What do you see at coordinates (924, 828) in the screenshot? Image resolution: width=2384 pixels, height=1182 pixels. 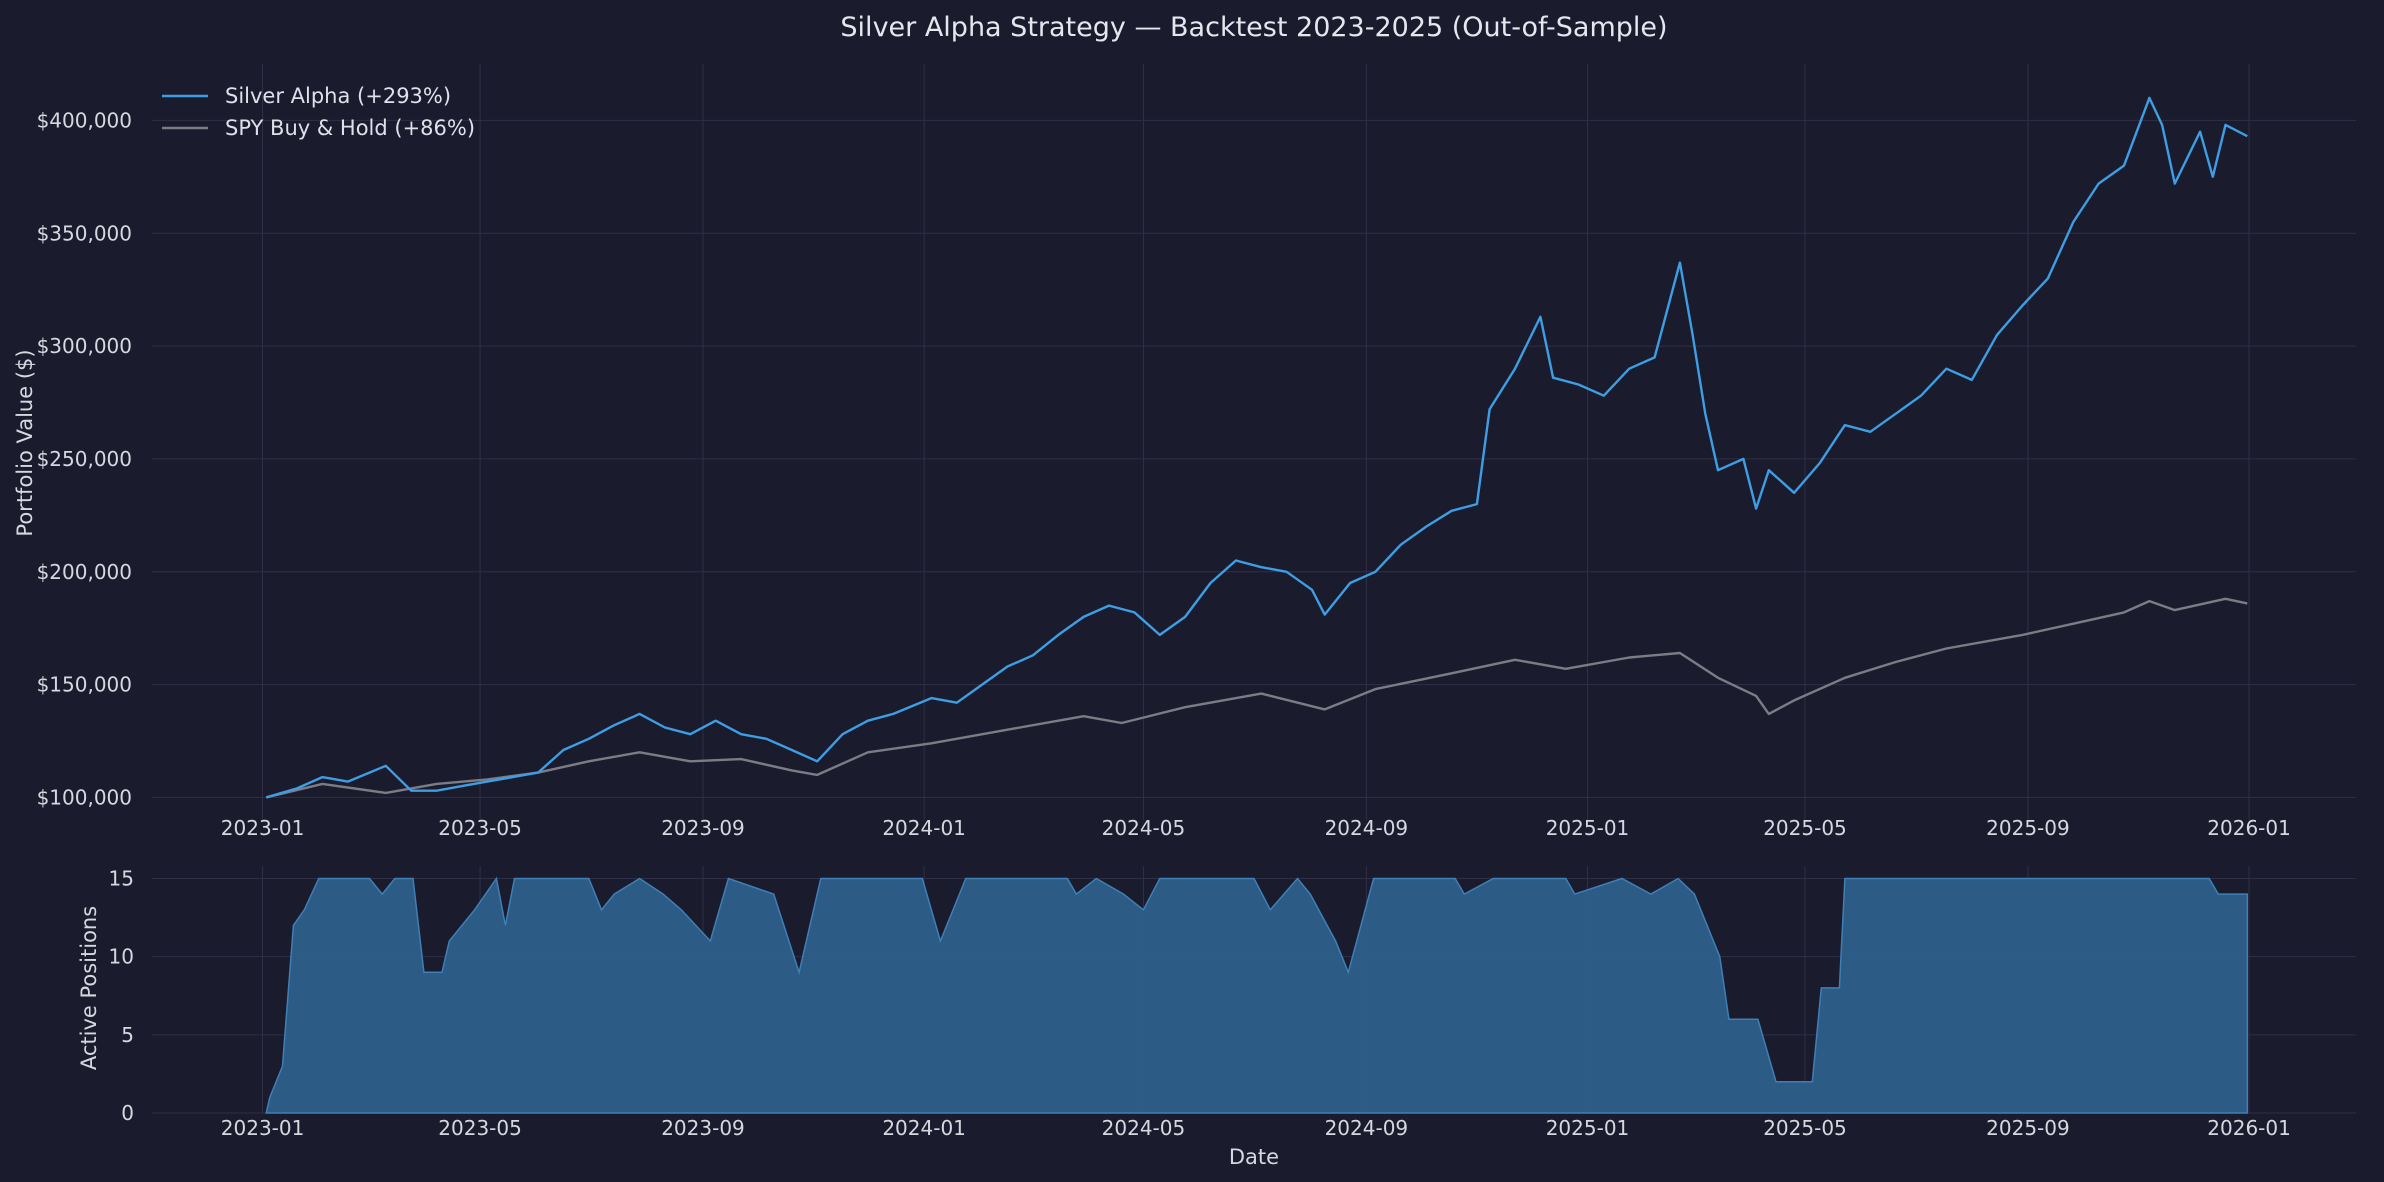 I see `top-x-tick-label: 2024-01` at bounding box center [924, 828].